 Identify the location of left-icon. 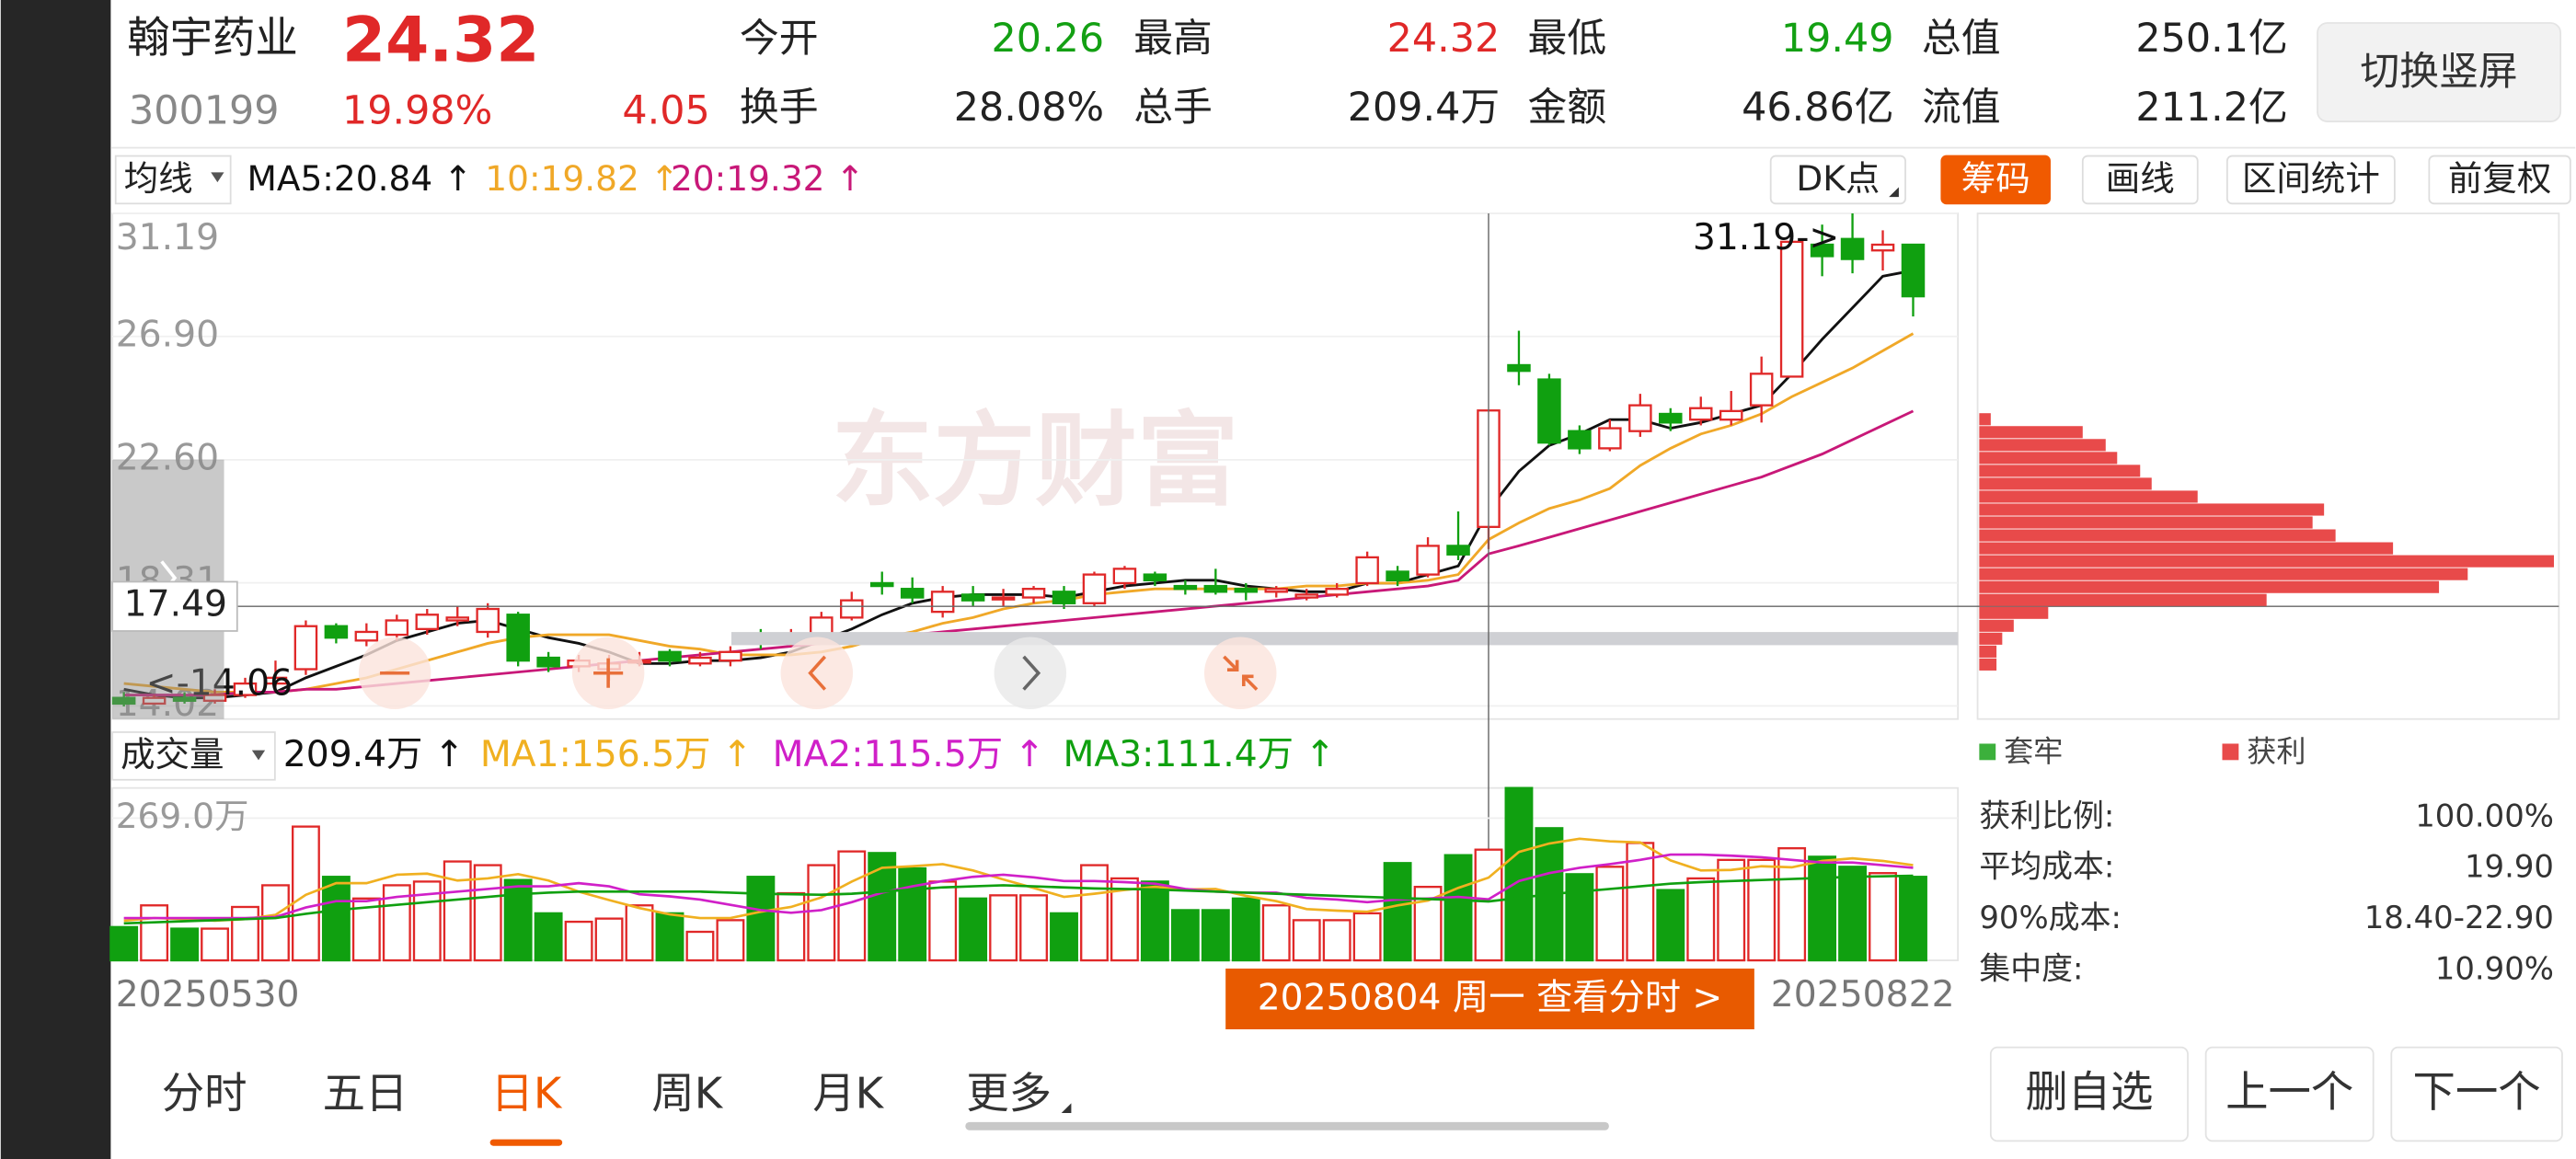
(817, 673).